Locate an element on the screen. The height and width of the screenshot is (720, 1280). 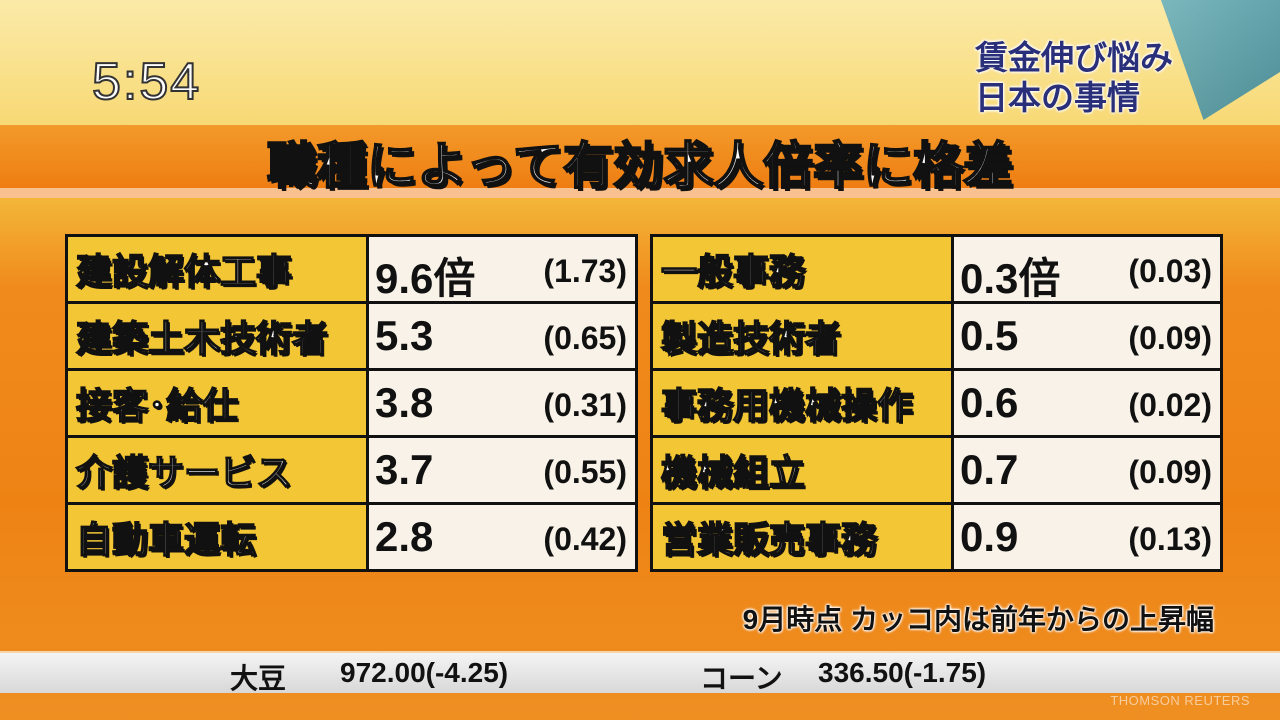
job-name: 一般事務 is located at coordinates (802, 269).